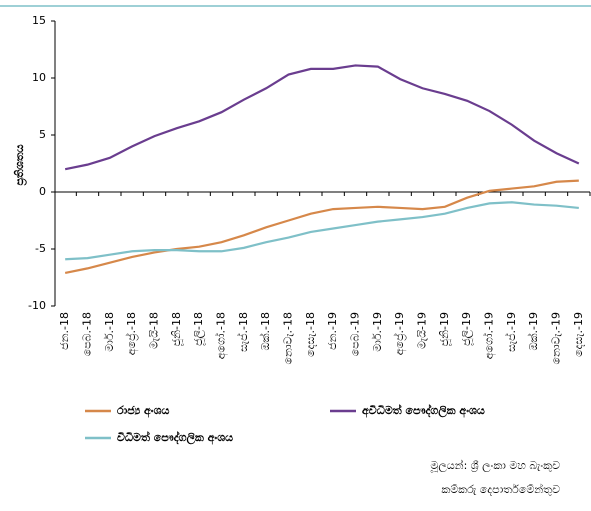  What do you see at coordinates (42, 191) in the screenshot?
I see `y-tick-label: 0` at bounding box center [42, 191].